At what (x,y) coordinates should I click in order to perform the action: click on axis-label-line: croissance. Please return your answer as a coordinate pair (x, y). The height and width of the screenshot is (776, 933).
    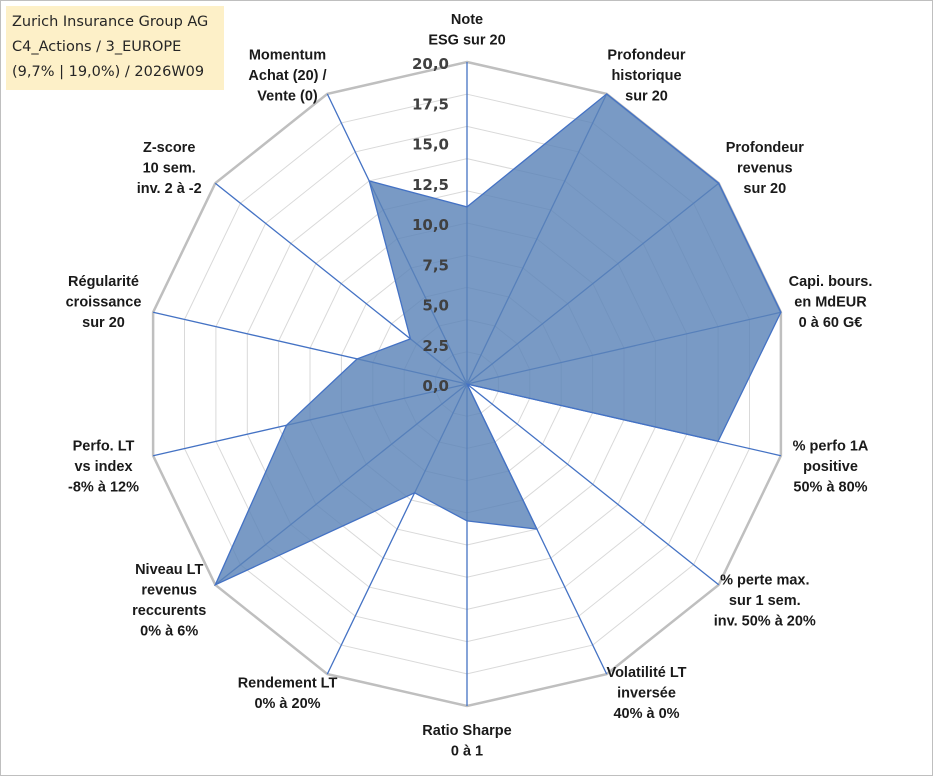
    Looking at the image, I should click on (104, 302).